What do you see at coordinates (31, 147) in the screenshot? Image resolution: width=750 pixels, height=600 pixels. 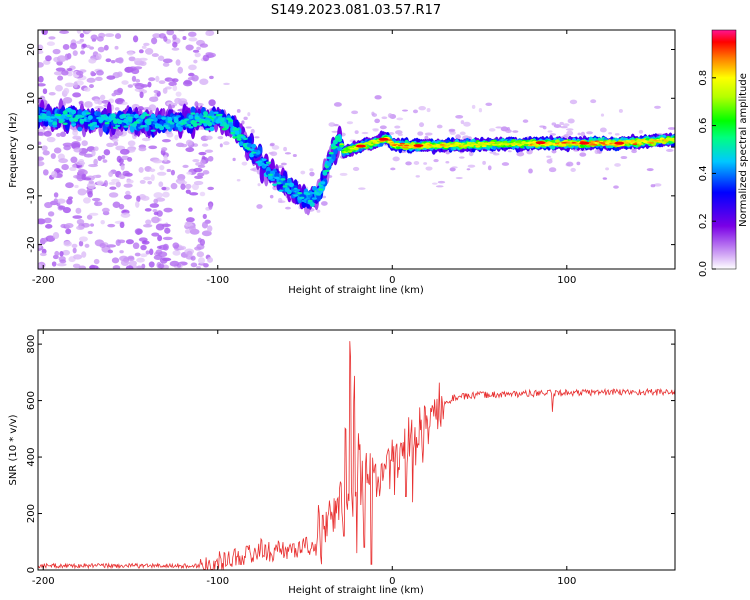 I see `spectrogram-ytick-label: 0` at bounding box center [31, 147].